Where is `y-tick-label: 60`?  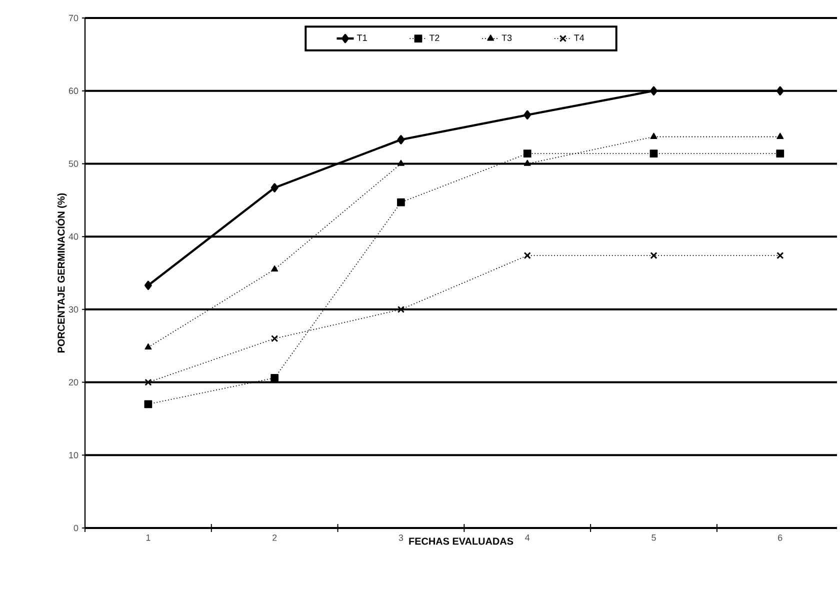 y-tick-label: 60 is located at coordinates (73, 91).